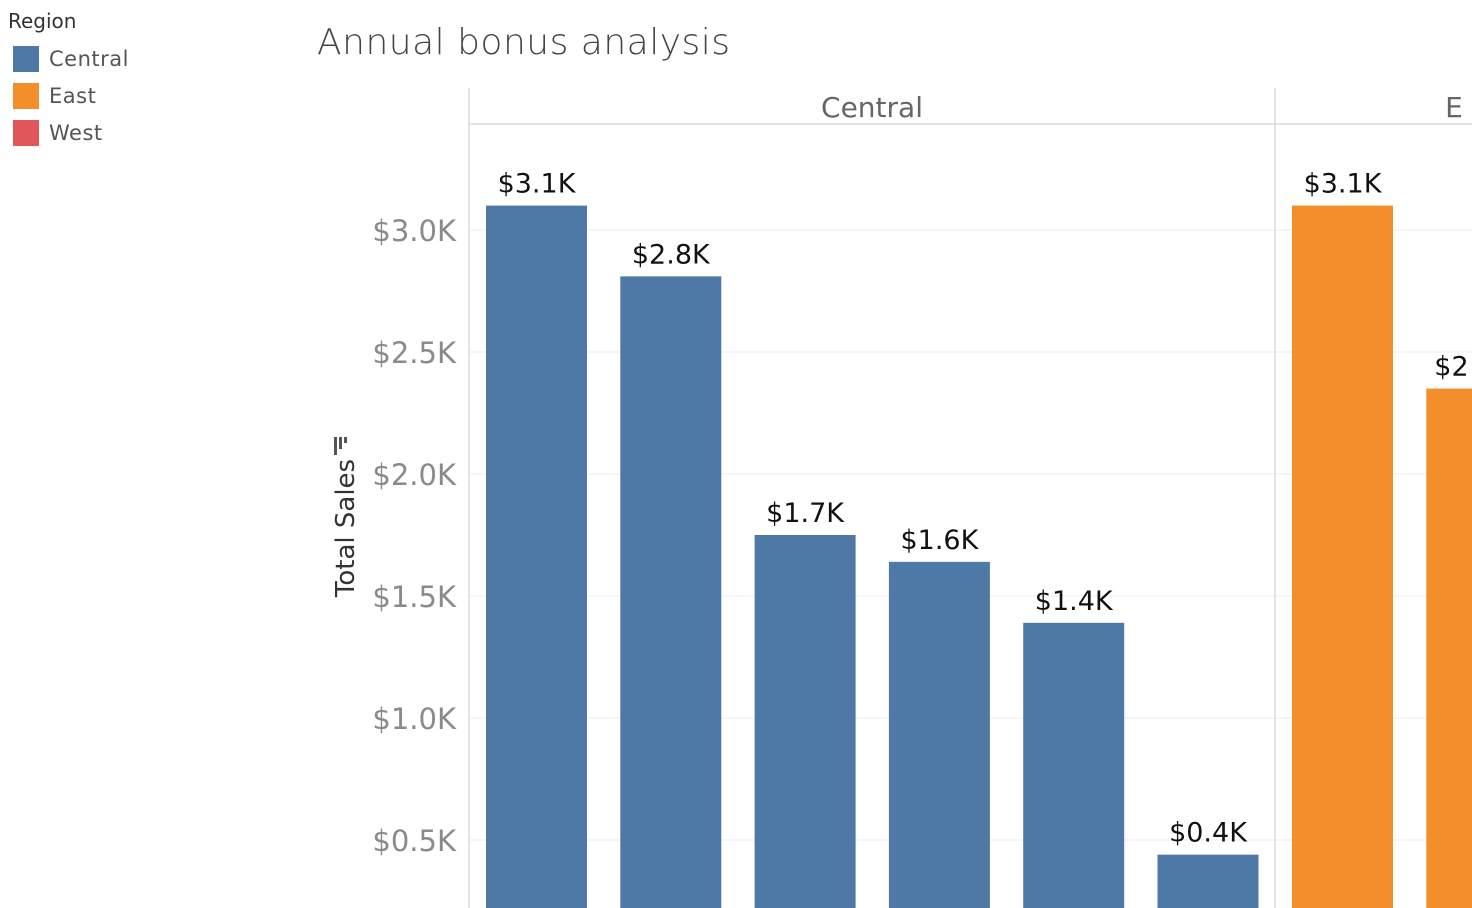 This screenshot has width=1472, height=908. What do you see at coordinates (414, 475) in the screenshot?
I see `y-tick-label: $2.0K` at bounding box center [414, 475].